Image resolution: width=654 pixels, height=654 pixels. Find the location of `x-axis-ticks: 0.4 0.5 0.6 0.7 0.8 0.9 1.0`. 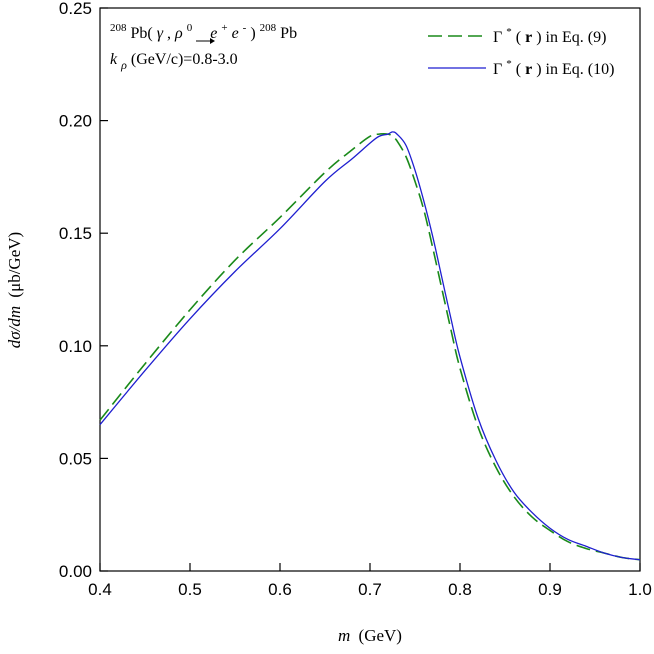

x-axis-ticks: 0.4 0.5 0.6 0.7 0.8 0.9 1.0 is located at coordinates (370, 581).